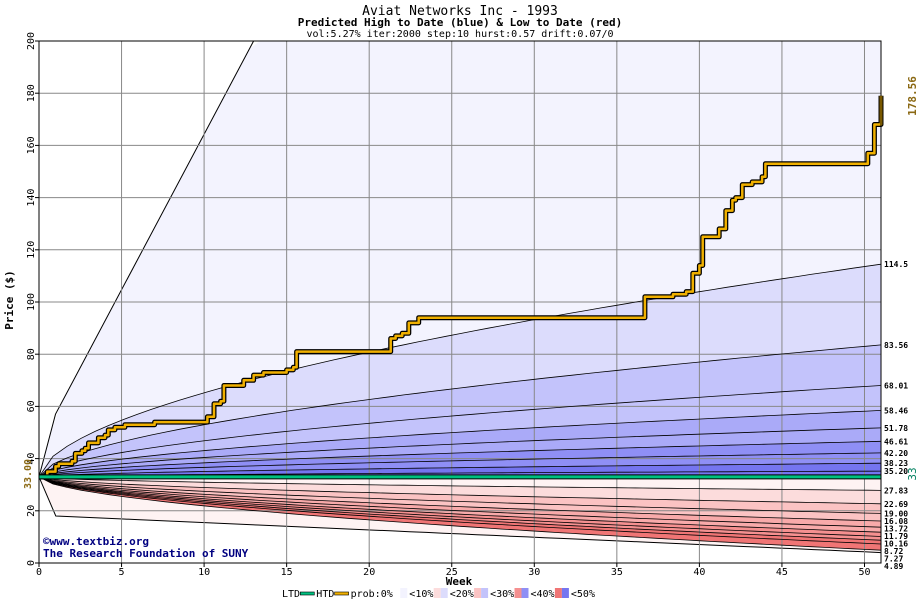 This screenshot has width=920, height=600. I want to click on credit-org: The Research Foundation of SUNY, so click(146, 553).